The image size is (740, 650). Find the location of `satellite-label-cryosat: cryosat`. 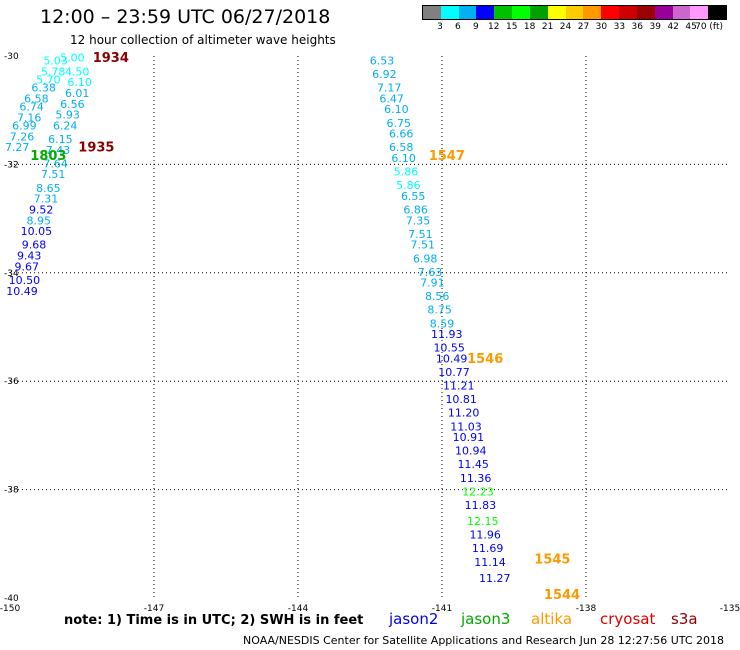

satellite-label-cryosat: cryosat is located at coordinates (628, 619).